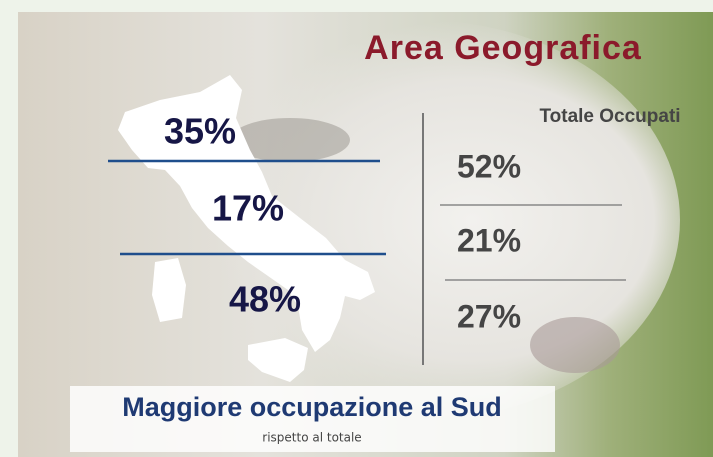  I want to click on footer-subtitle: rispetto al totale, so click(311, 438).